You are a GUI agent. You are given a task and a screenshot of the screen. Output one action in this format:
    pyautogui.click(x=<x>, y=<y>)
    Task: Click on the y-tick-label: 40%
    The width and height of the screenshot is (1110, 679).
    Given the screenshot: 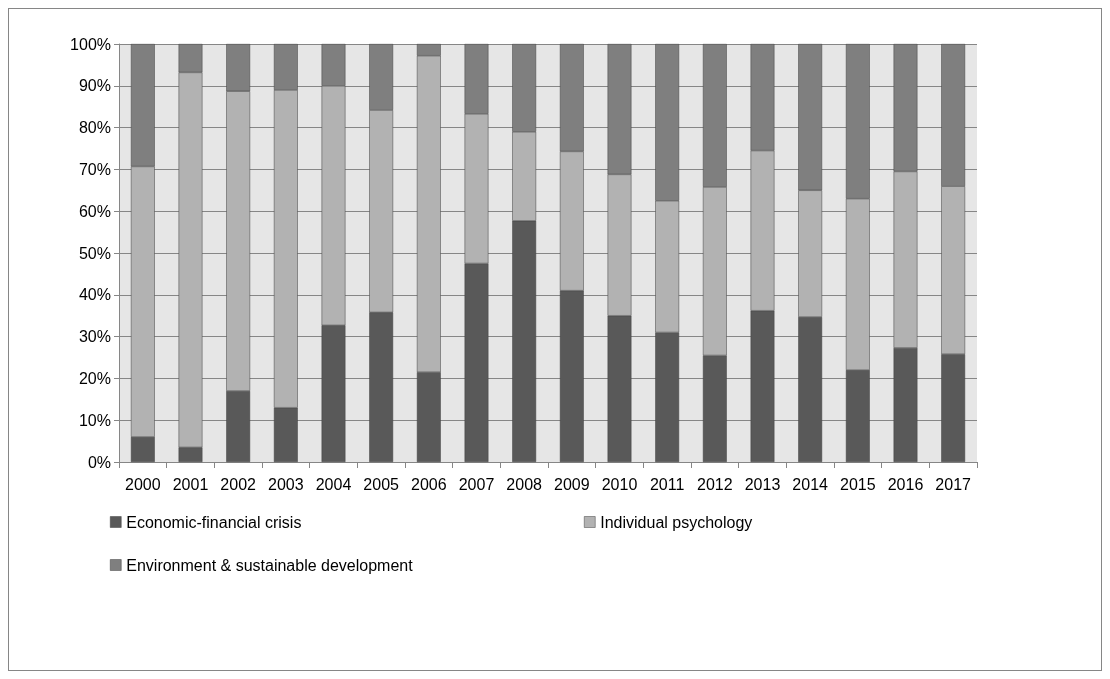 What is the action you would take?
    pyautogui.click(x=94, y=295)
    